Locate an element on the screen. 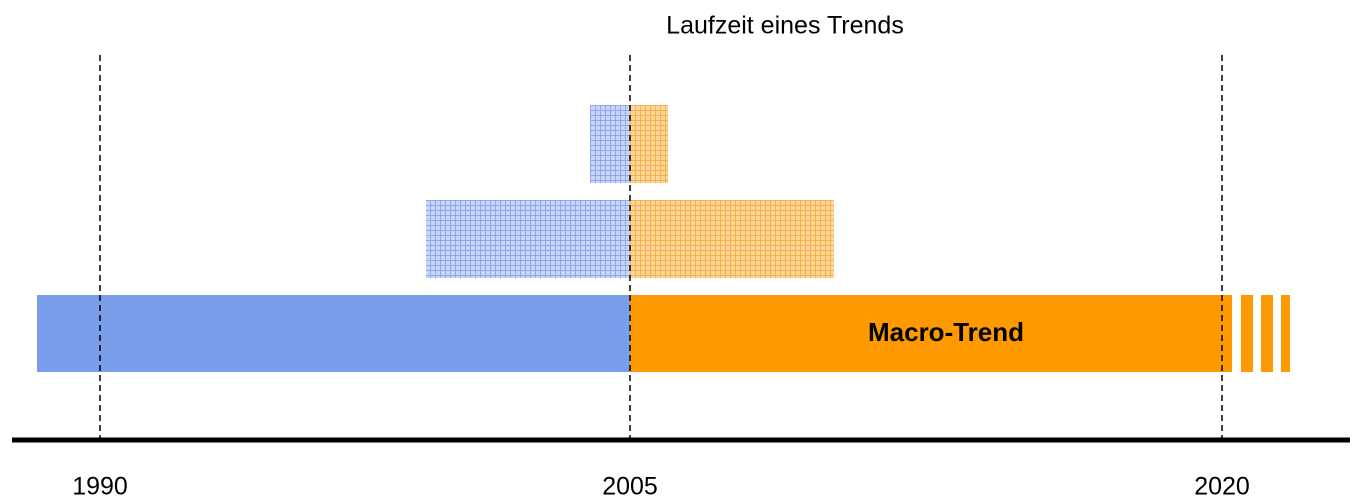  year-label: 2005 is located at coordinates (630, 487).